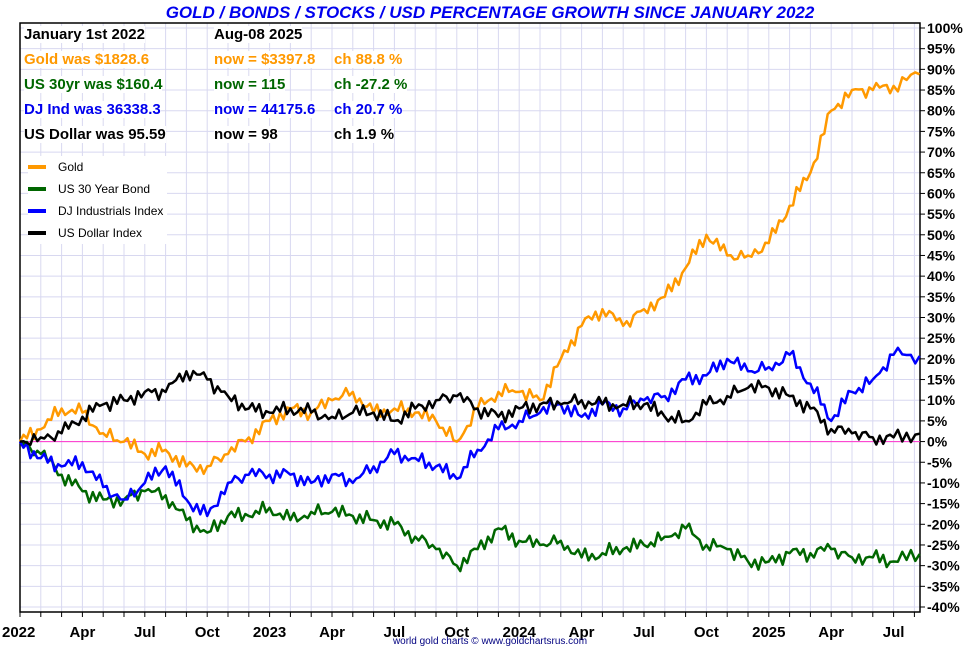 This screenshot has width=980, height=650. I want to click on y-tick-label: 40%, so click(941, 276).